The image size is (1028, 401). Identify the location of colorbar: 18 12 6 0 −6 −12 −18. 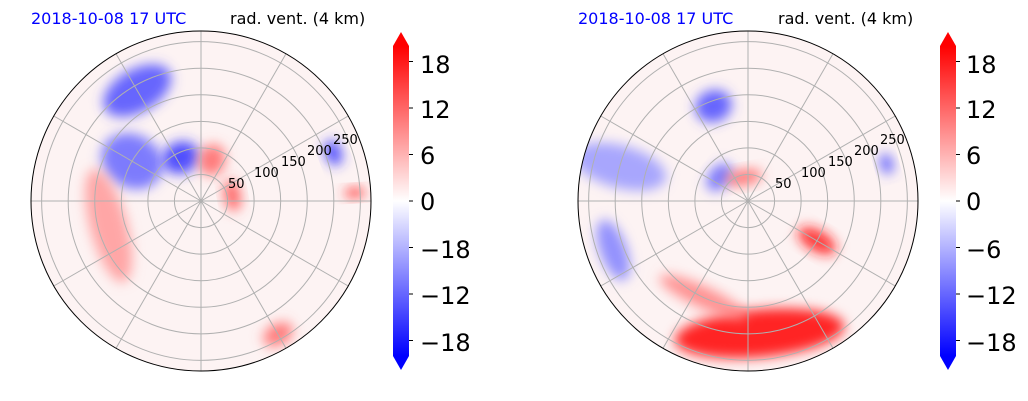
(978, 201).